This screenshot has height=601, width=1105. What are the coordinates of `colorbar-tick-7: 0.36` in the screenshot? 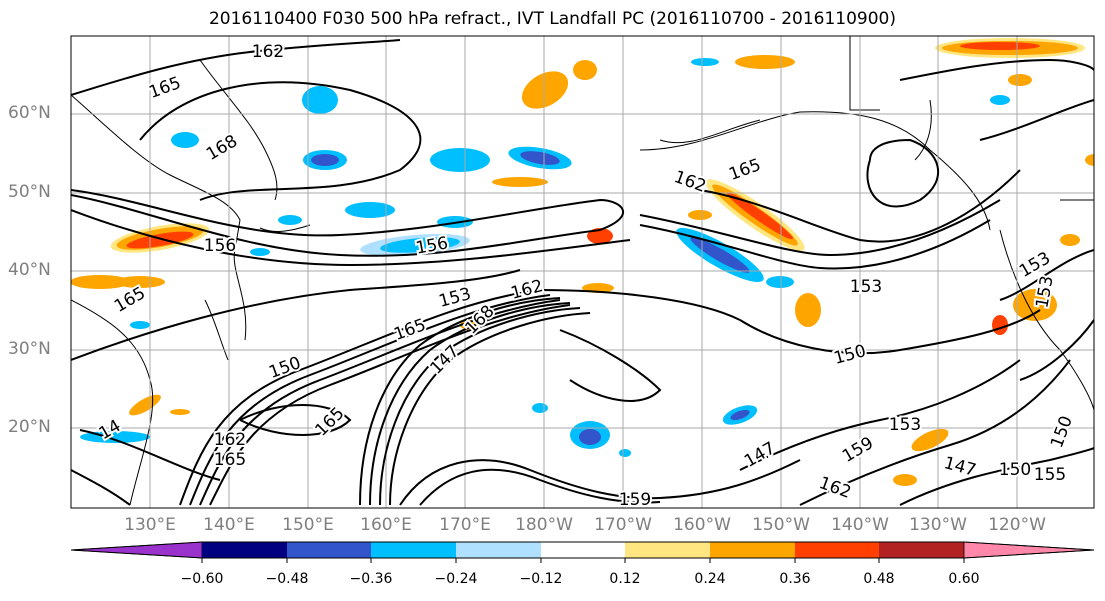 It's located at (795, 579).